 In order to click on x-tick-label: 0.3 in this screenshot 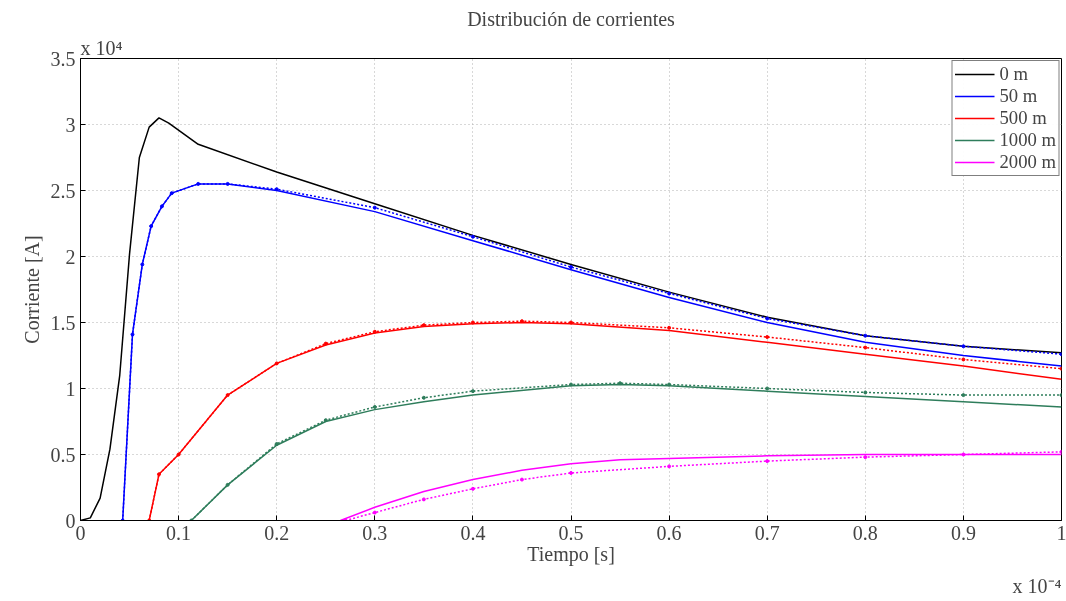, I will do `click(375, 532)`.